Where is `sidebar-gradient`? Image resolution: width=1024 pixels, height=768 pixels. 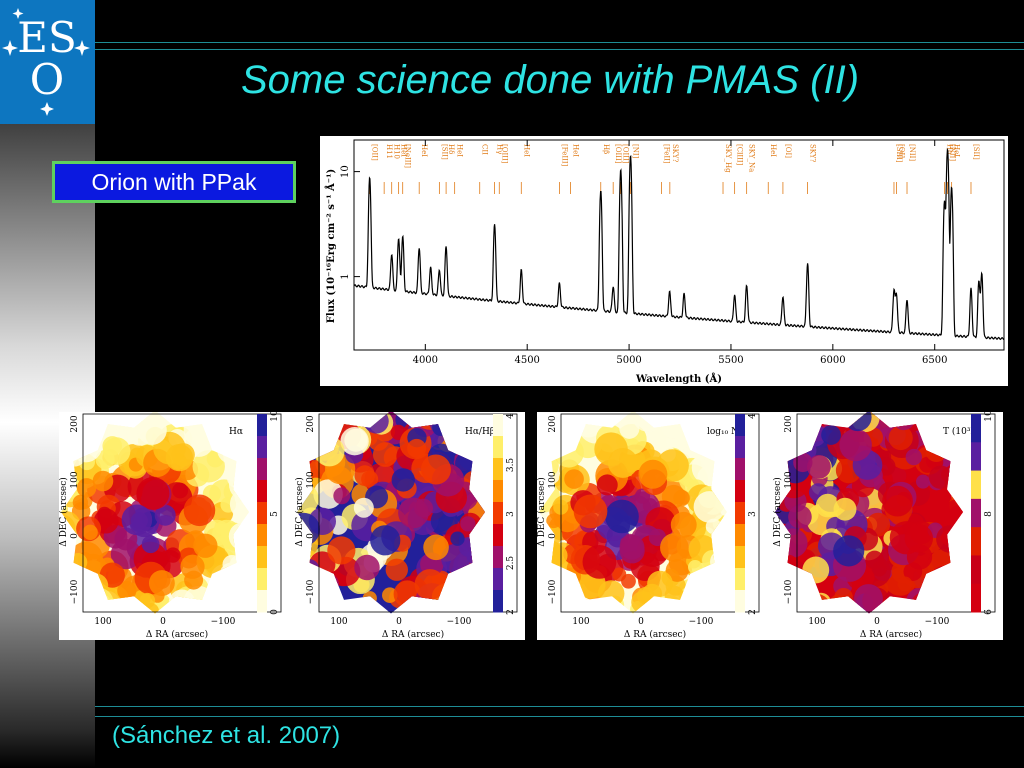
sidebar-gradient is located at coordinates (47, 384).